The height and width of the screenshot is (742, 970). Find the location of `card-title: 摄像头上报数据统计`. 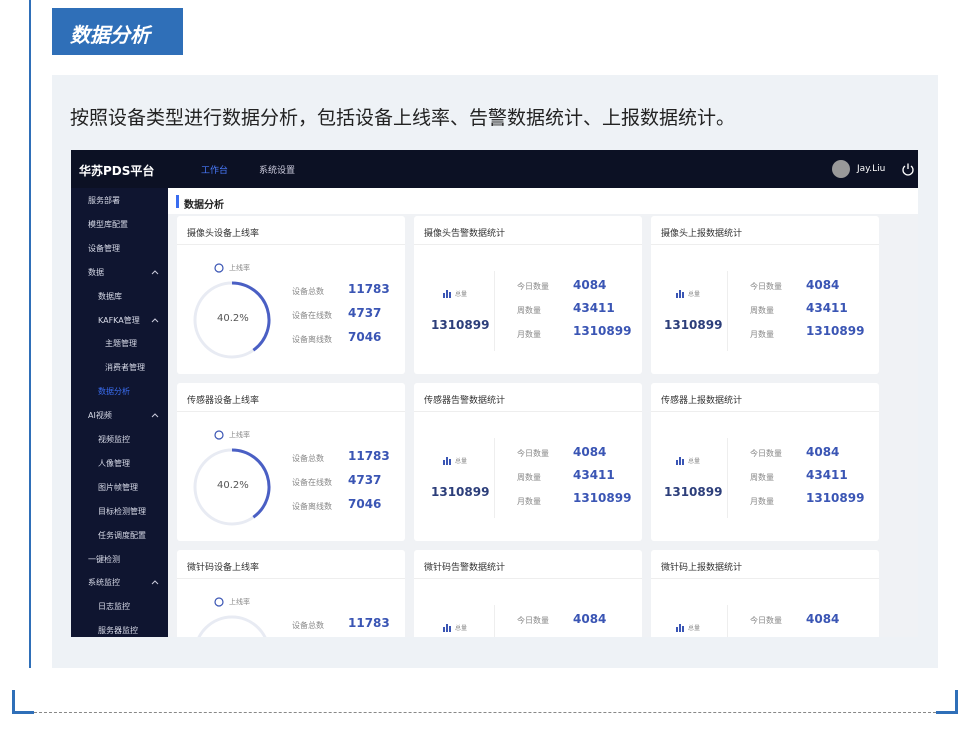

card-title: 摄像头上报数据统计 is located at coordinates (702, 234).